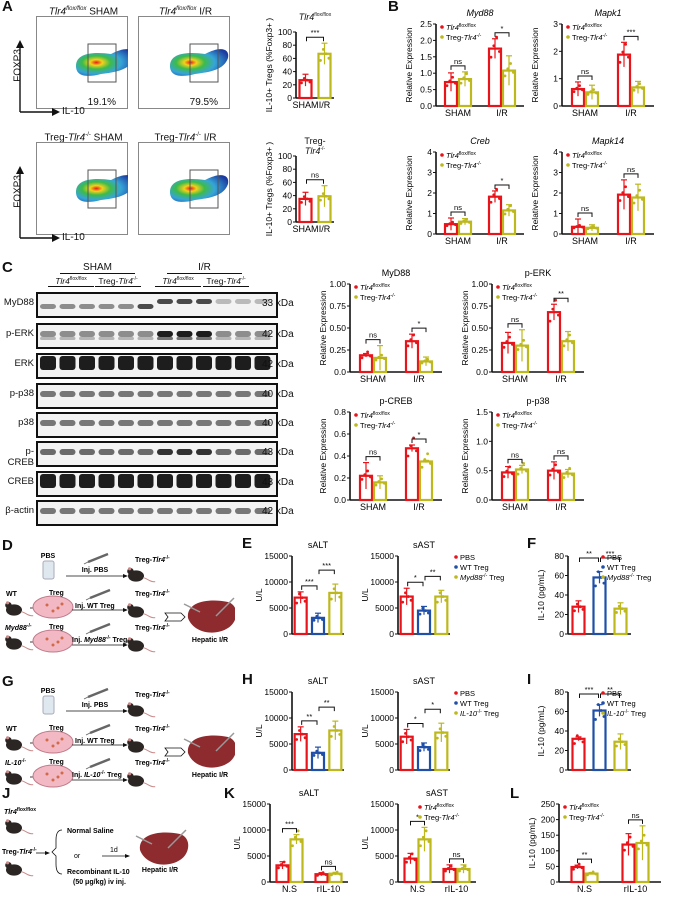  What do you see at coordinates (259, 731) in the screenshot?
I see `y-axis-label: U/L` at bounding box center [259, 731].